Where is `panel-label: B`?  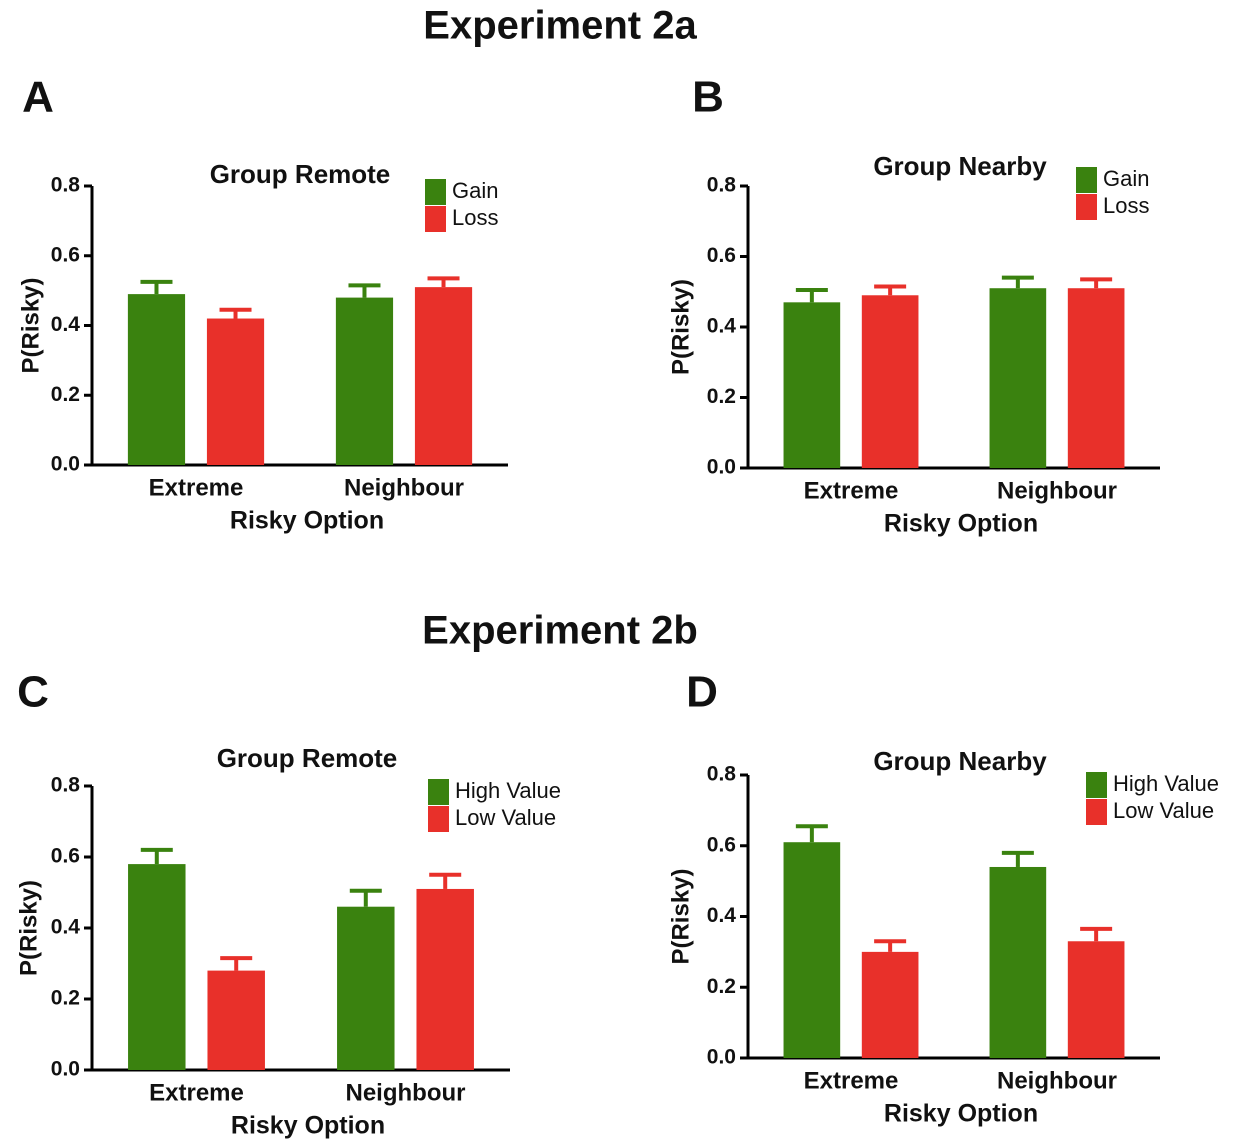
panel-label: B is located at coordinates (708, 97).